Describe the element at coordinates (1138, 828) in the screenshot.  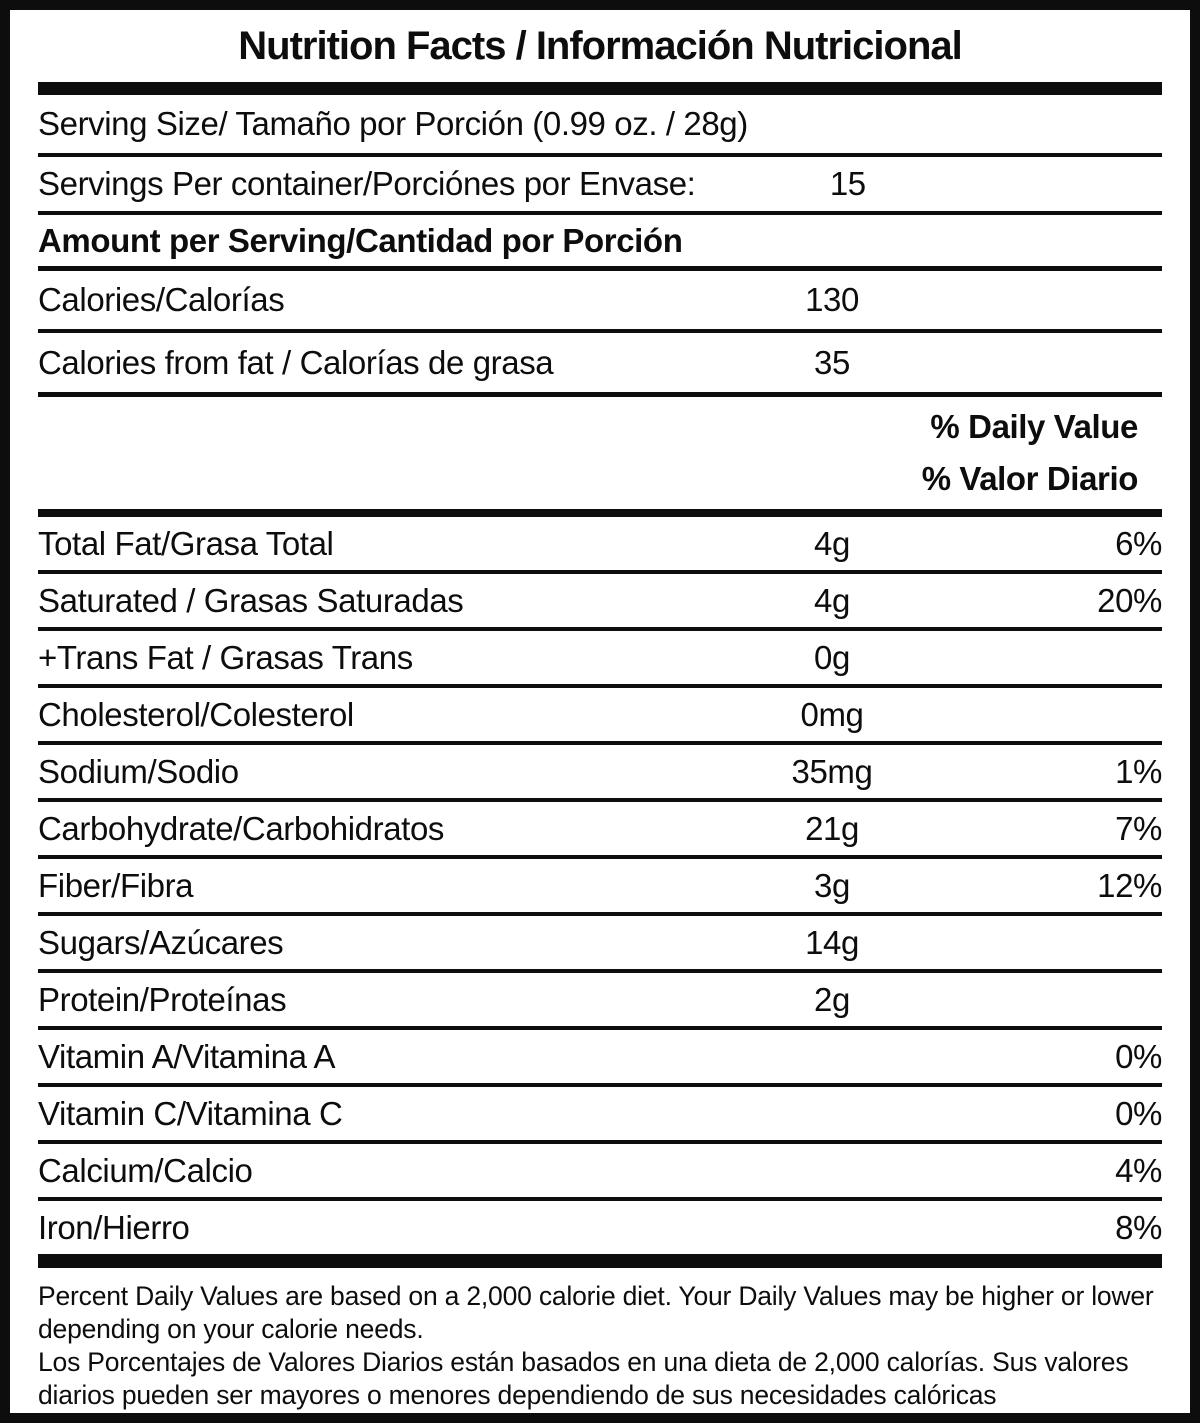
I see `nutrient-percent: 7%` at that location.